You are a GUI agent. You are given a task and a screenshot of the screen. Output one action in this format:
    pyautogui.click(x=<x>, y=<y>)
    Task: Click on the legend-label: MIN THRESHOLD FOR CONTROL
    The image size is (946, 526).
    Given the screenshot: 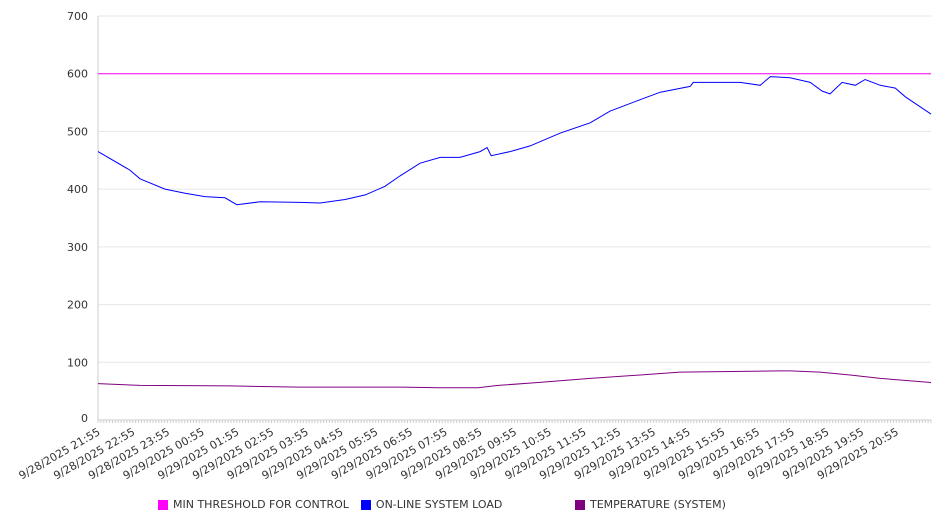 What is the action you would take?
    pyautogui.click(x=261, y=504)
    